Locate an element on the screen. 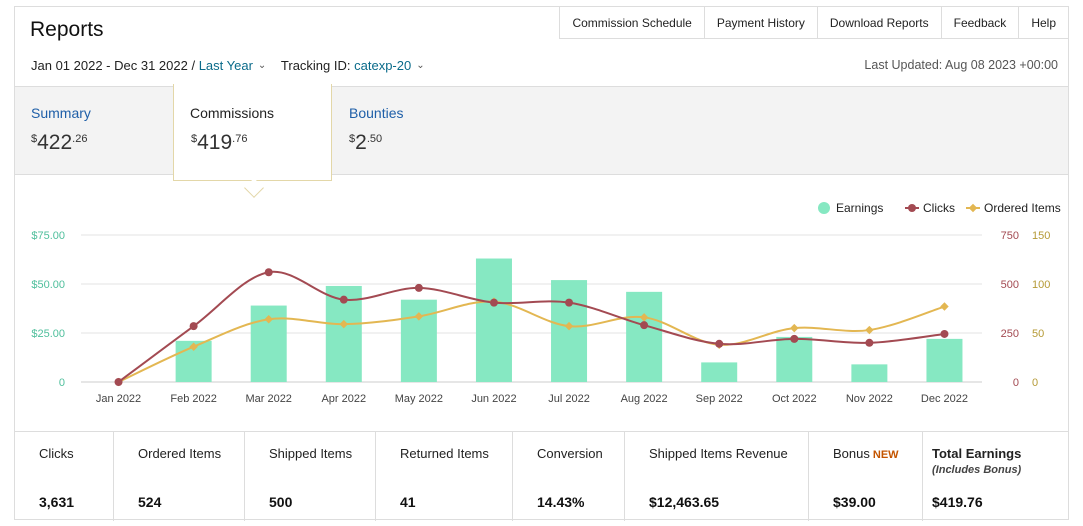  y-axis-items-tick: 0 is located at coordinates (1035, 383).